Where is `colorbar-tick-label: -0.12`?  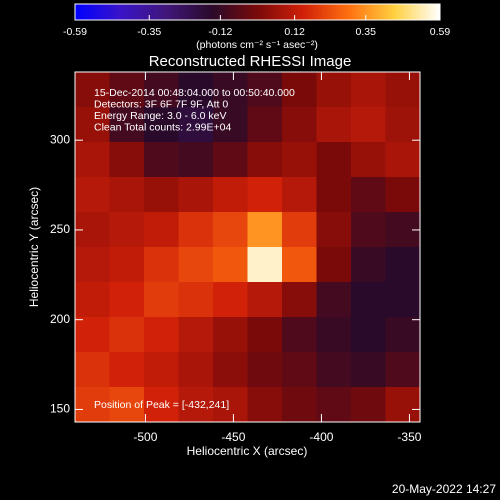
colorbar-tick-label: -0.12 is located at coordinates (220, 32).